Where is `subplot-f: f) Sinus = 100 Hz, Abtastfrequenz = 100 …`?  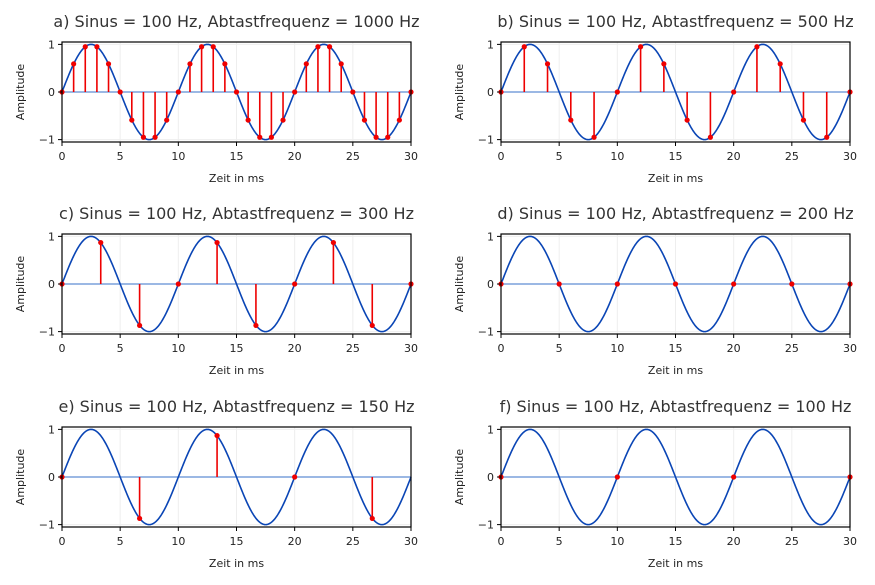
subplot-f: f) Sinus = 100 Hz, Abtastfrequenz = 100 … is located at coordinates (655, 483).